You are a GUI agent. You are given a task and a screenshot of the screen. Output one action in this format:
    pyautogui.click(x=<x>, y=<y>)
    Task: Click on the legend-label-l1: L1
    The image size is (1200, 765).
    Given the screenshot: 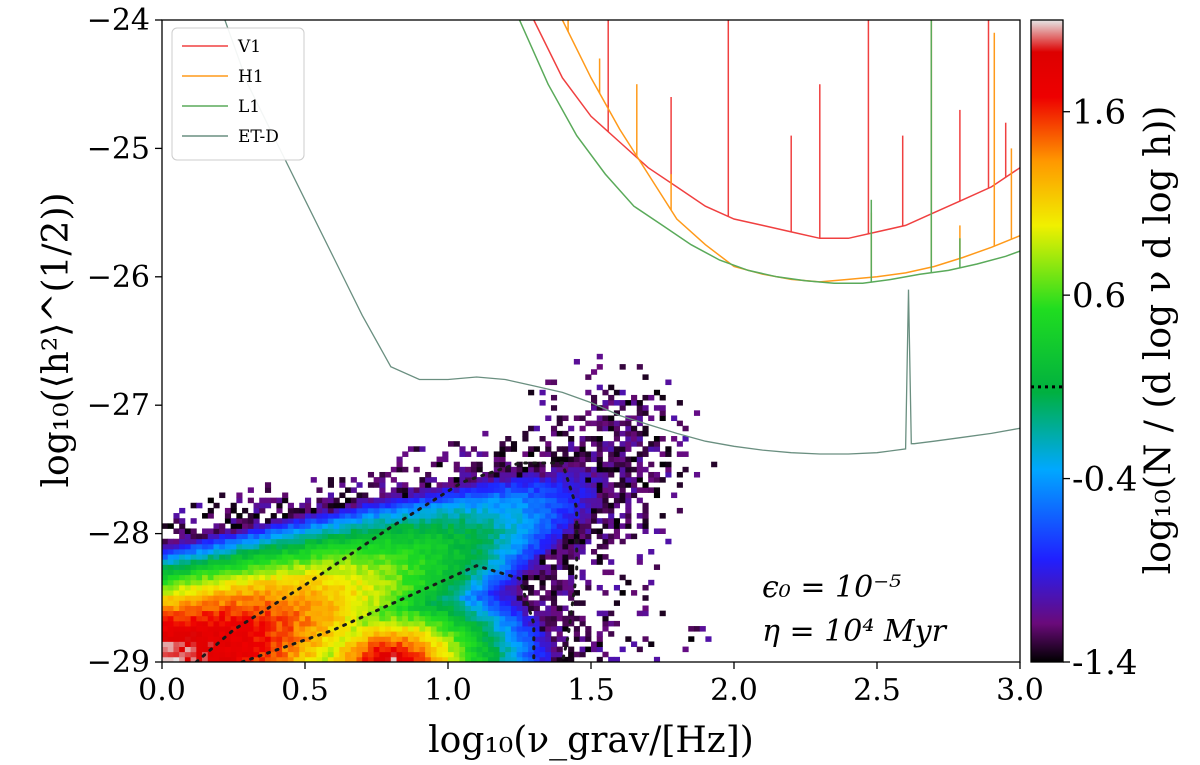 What is the action you would take?
    pyautogui.click(x=249, y=107)
    